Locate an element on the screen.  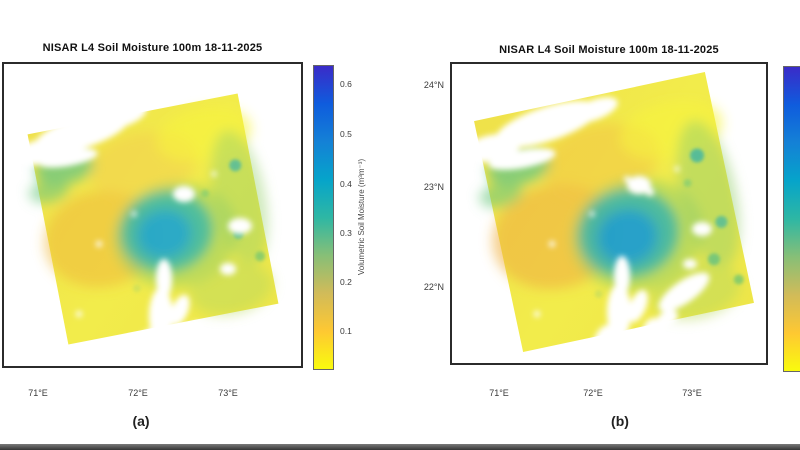
panel-b-title: NISAR L4 Soil Moisture 100m 18-11-2025 is located at coordinates (609, 50).